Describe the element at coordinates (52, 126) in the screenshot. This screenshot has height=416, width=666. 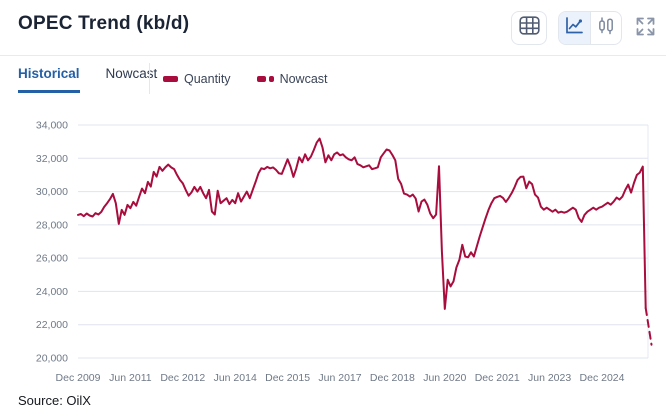
I see `svg-text: 34,000` at that location.